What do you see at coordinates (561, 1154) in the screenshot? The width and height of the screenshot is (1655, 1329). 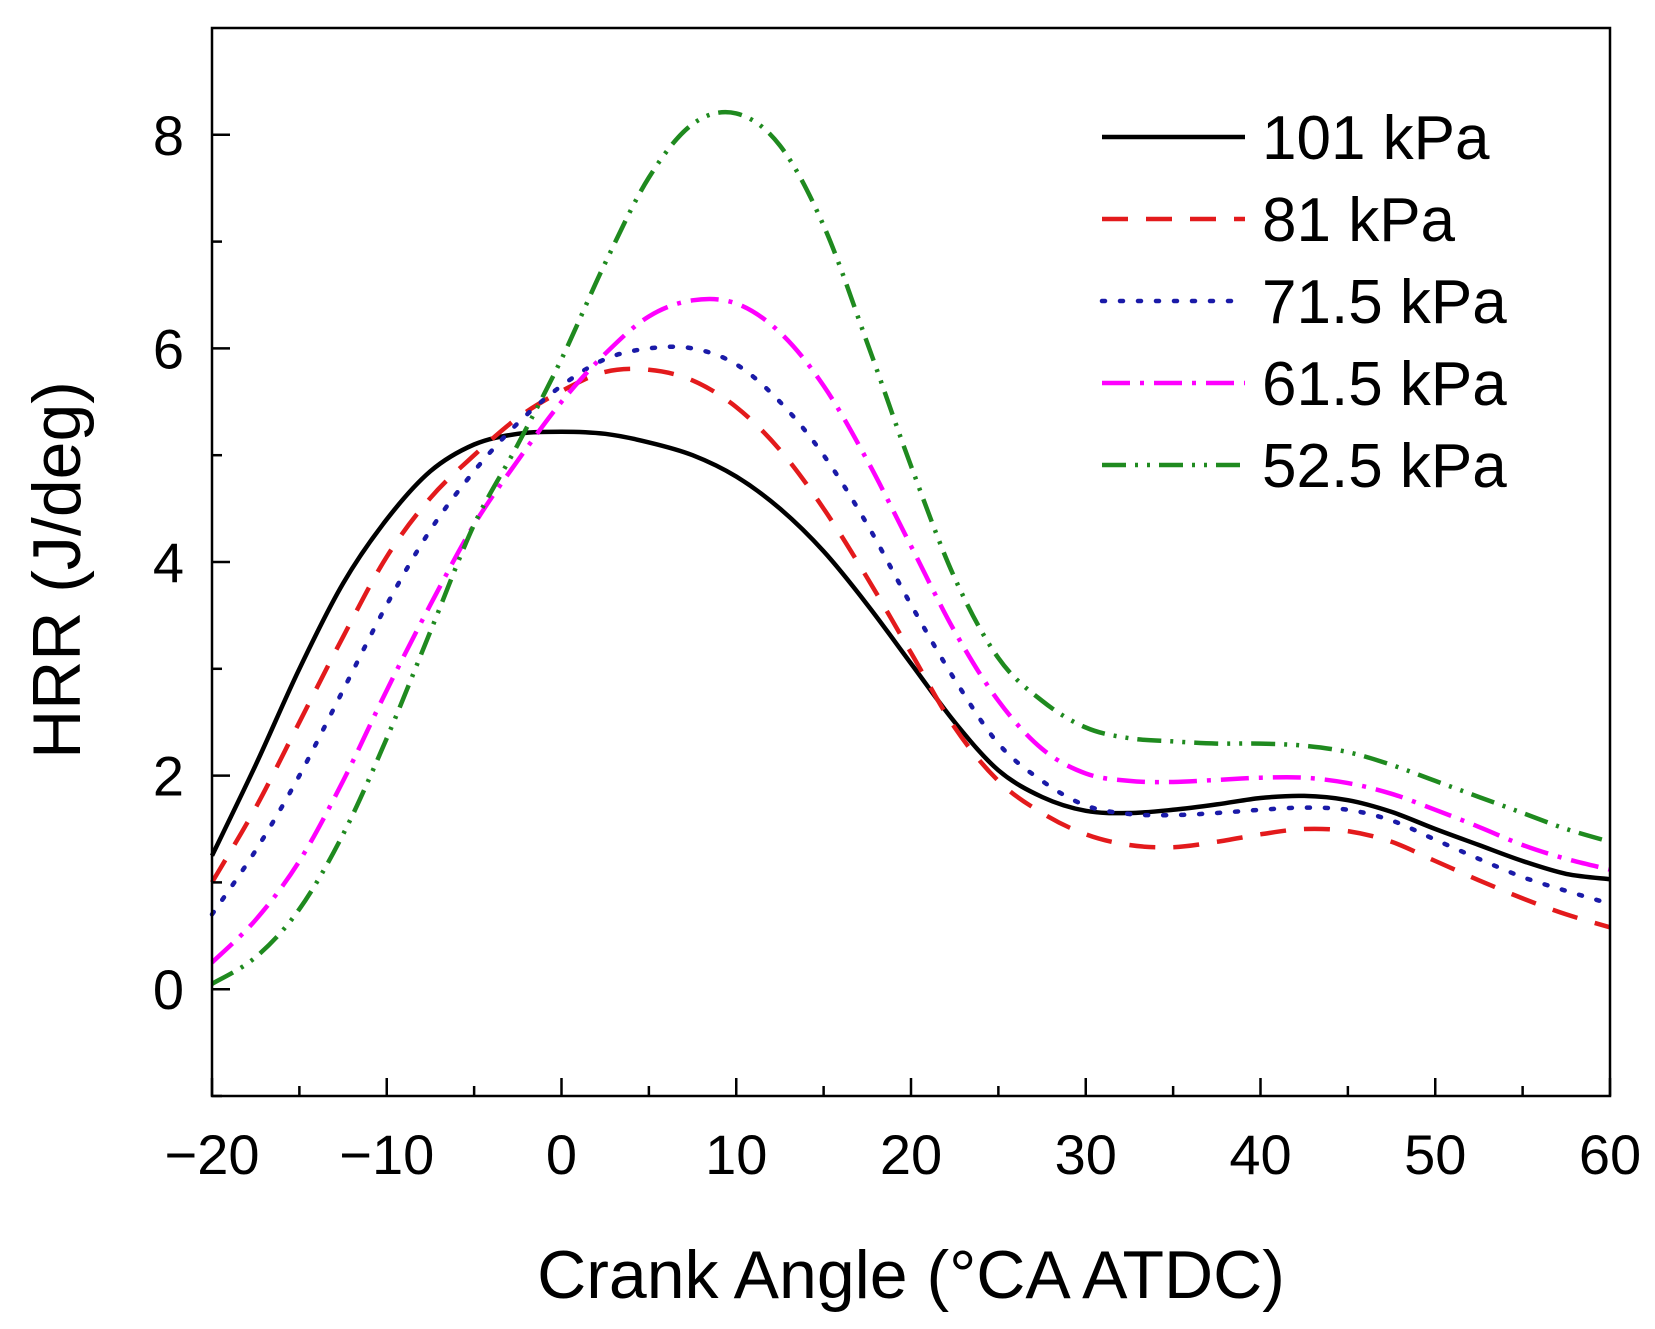 I see `x-tick-label: 0` at bounding box center [561, 1154].